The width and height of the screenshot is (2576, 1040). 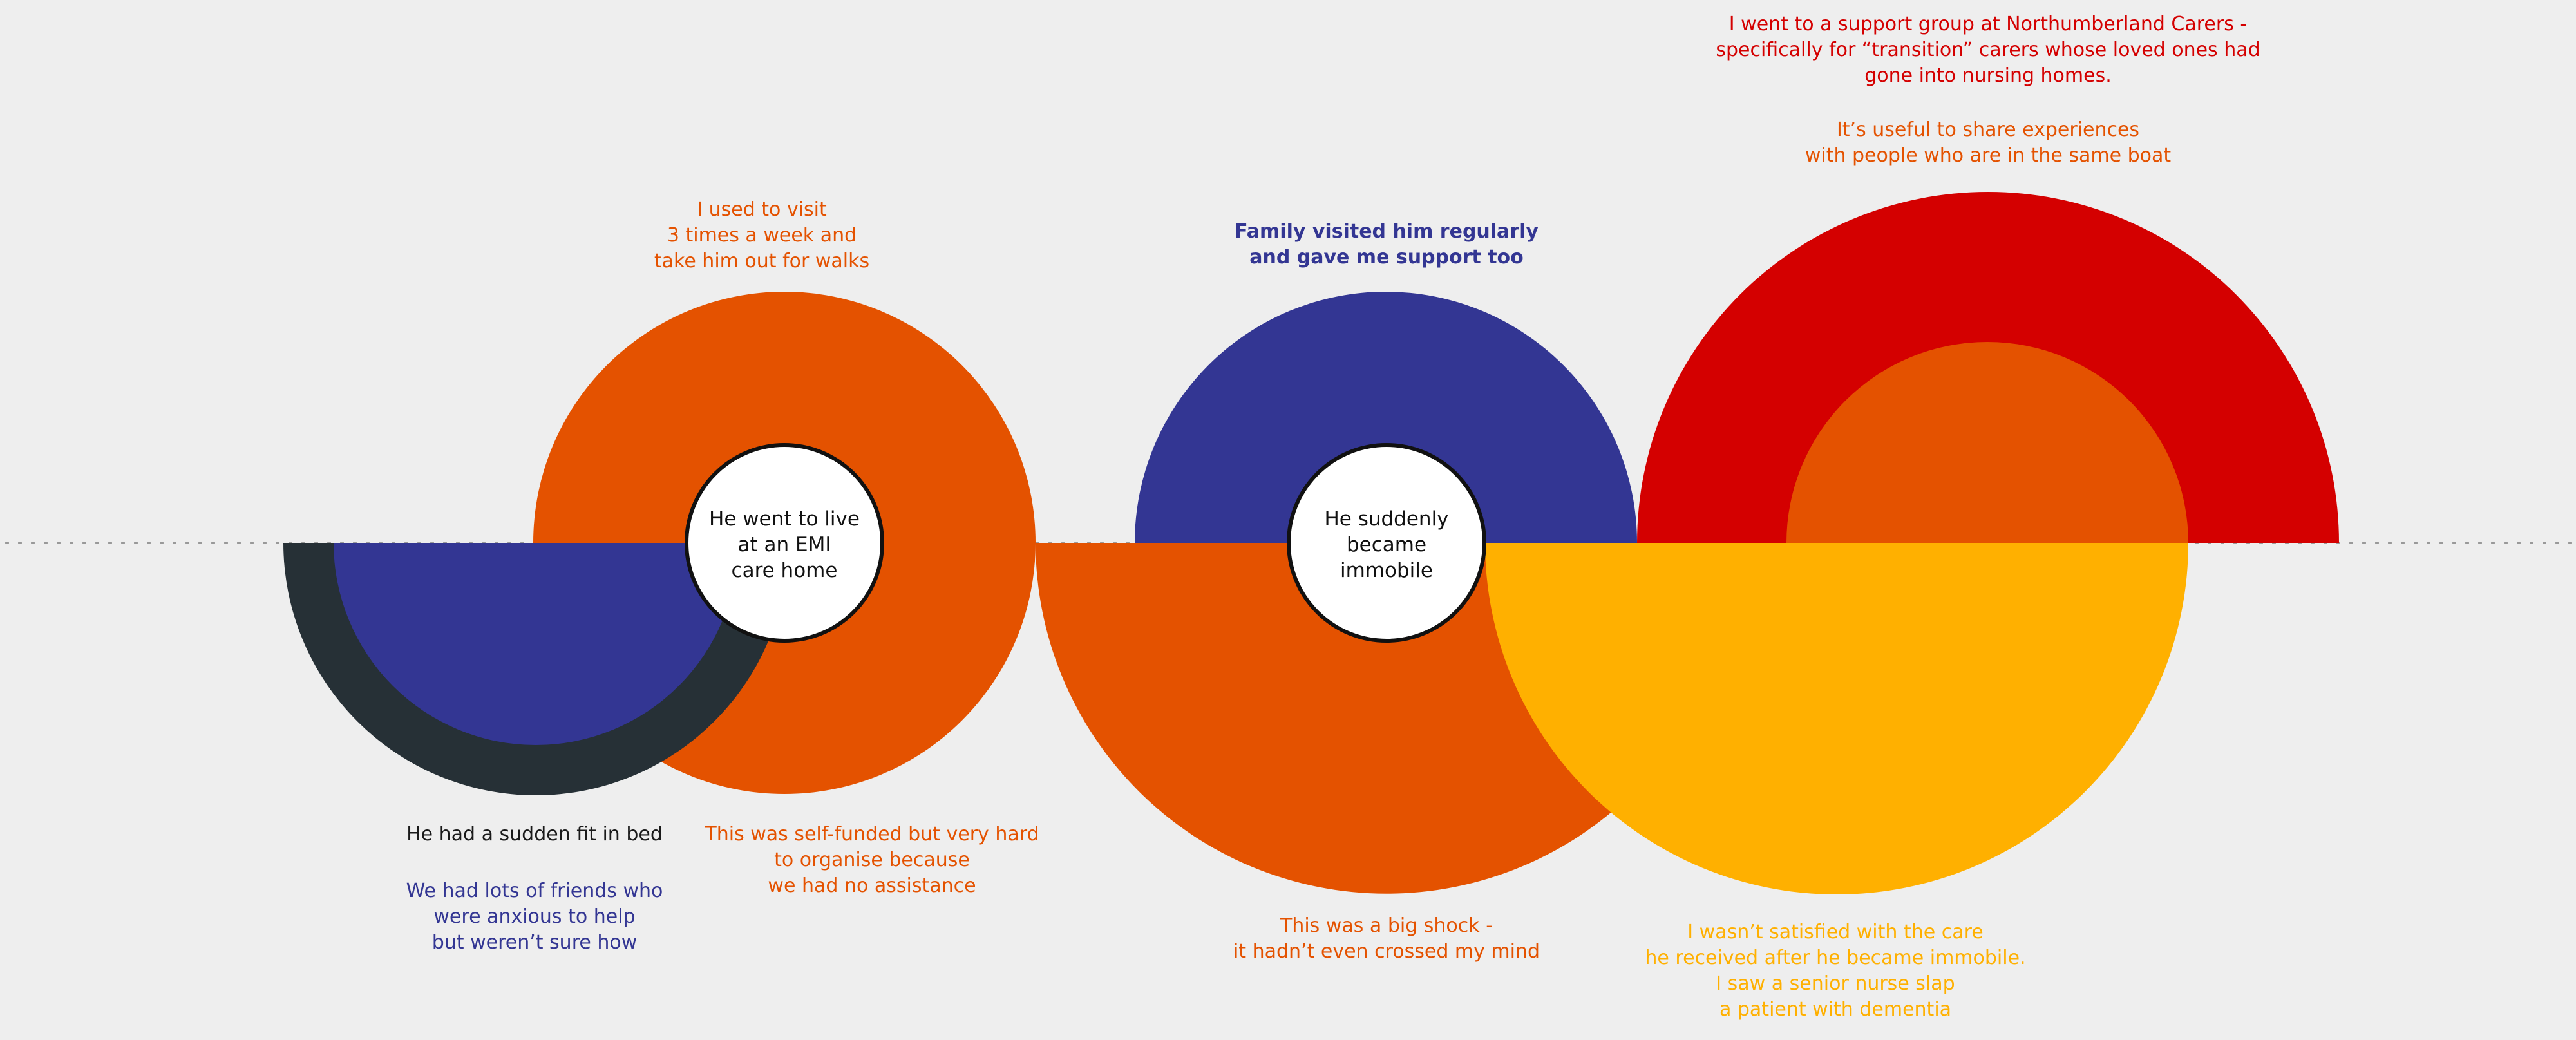 I want to click on node-label-immobile: He suddenly became immobile, so click(x=1386, y=544).